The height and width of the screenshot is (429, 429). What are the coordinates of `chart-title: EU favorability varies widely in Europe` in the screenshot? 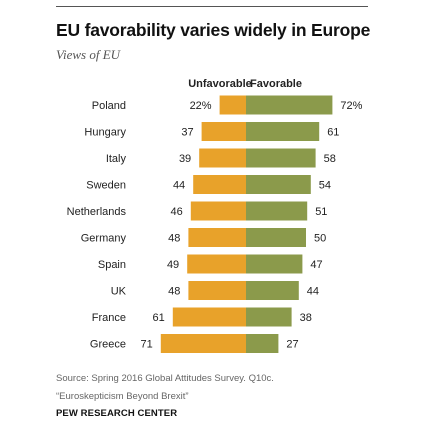 It's located at (213, 30).